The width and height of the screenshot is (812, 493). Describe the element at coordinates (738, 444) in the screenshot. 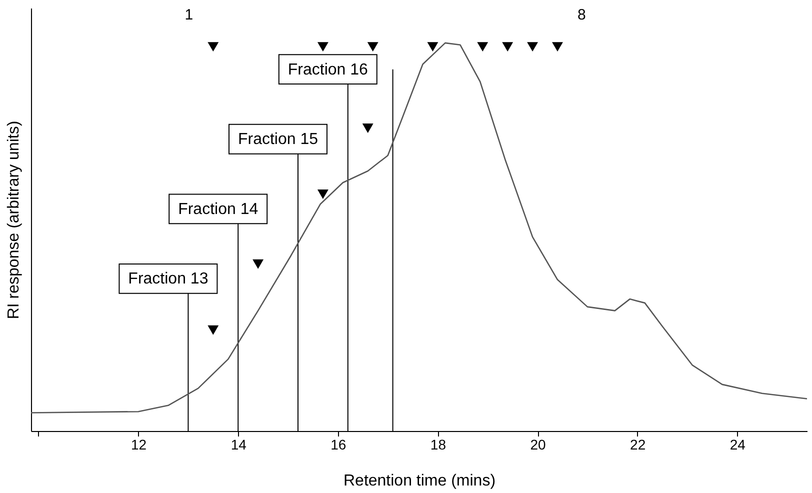

I see `x-tick-label: 24` at that location.